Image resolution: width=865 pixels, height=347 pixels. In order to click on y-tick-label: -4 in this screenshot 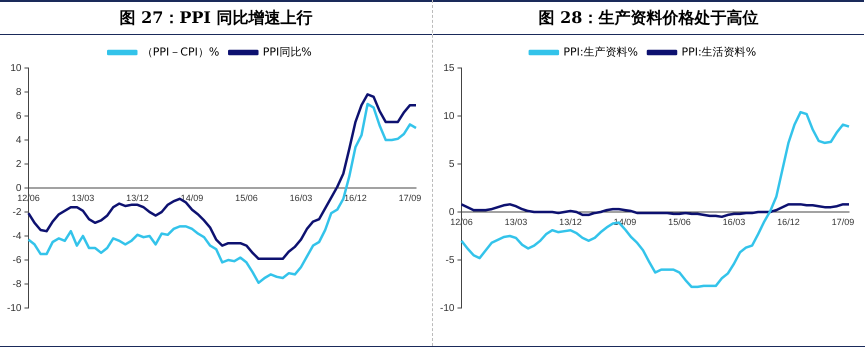, I will do `click(17, 236)`.